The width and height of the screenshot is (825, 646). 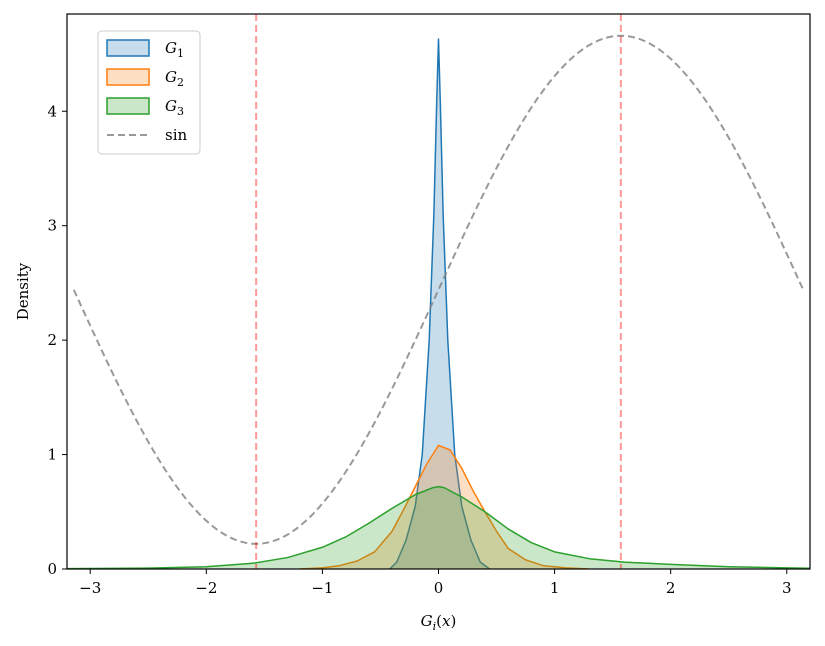 I want to click on x-tick-label: 2, so click(x=671, y=588).